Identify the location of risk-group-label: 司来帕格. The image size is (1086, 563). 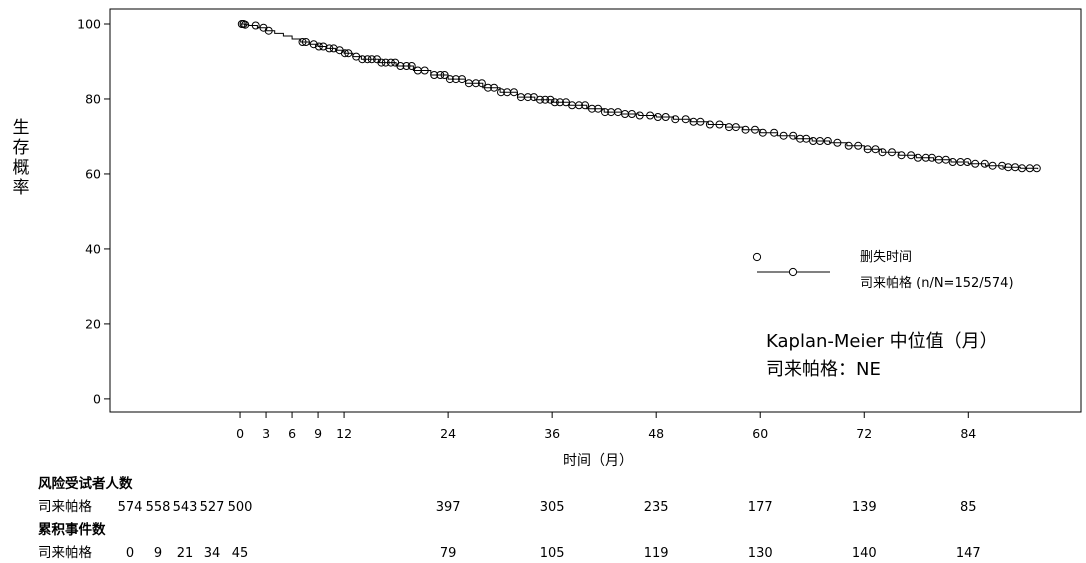
(65, 553).